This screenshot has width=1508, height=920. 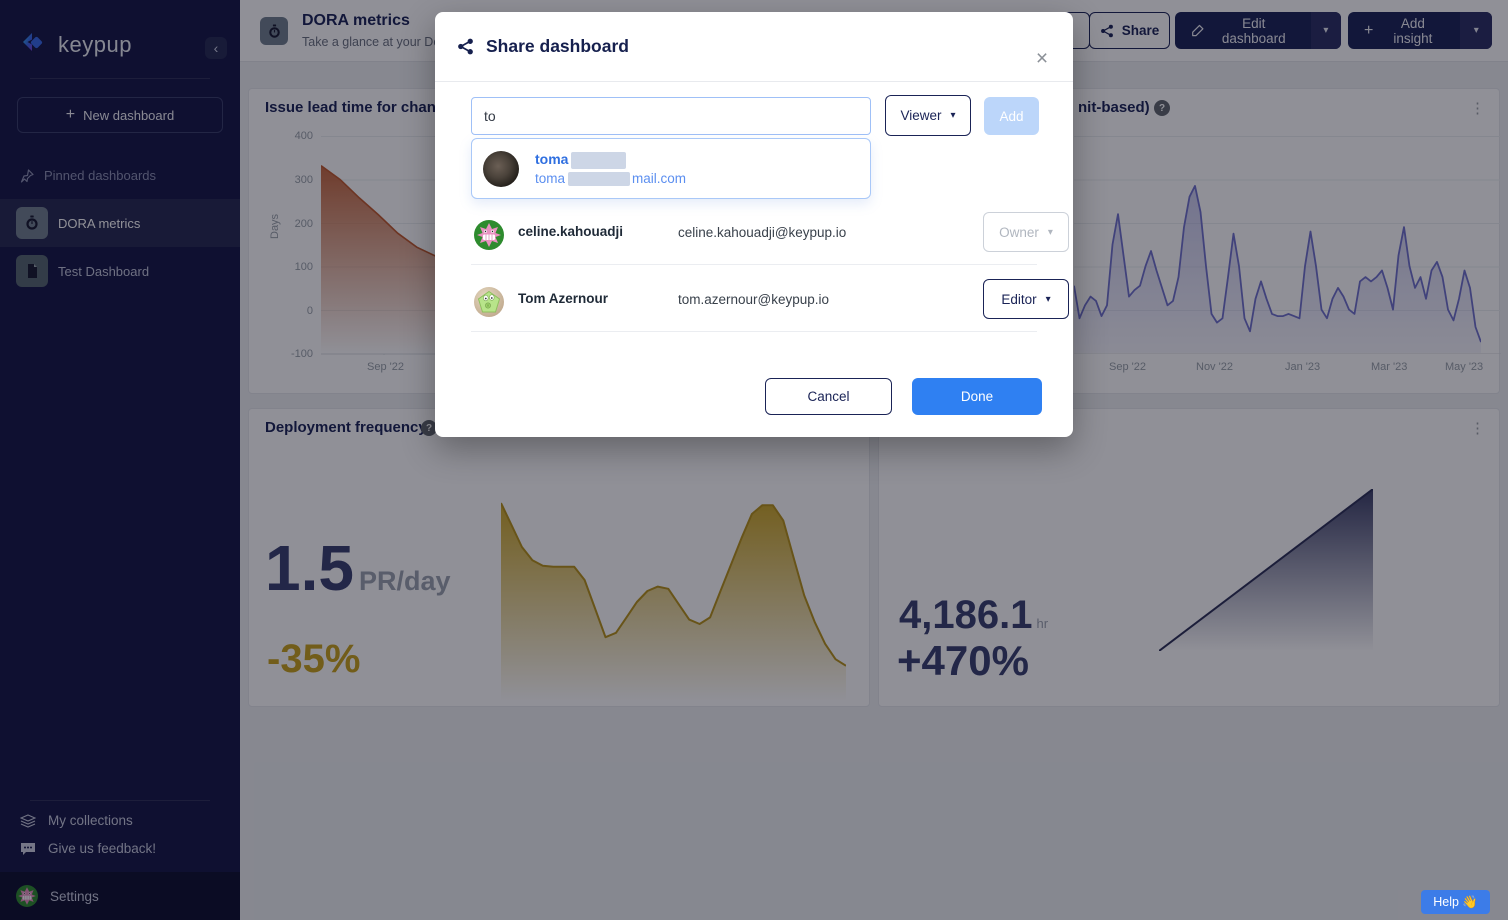 I want to click on edit-pencil-icon, so click(x=1198, y=30).